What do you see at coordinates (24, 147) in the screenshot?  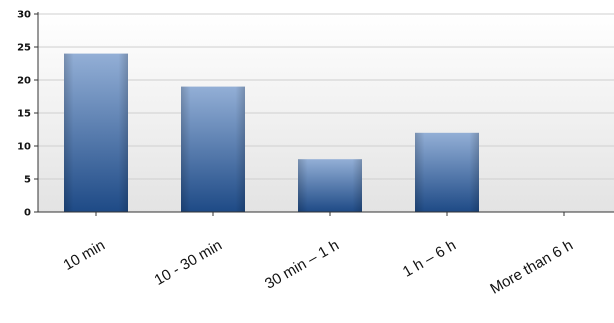 I see `y-tick-label: 10` at bounding box center [24, 147].